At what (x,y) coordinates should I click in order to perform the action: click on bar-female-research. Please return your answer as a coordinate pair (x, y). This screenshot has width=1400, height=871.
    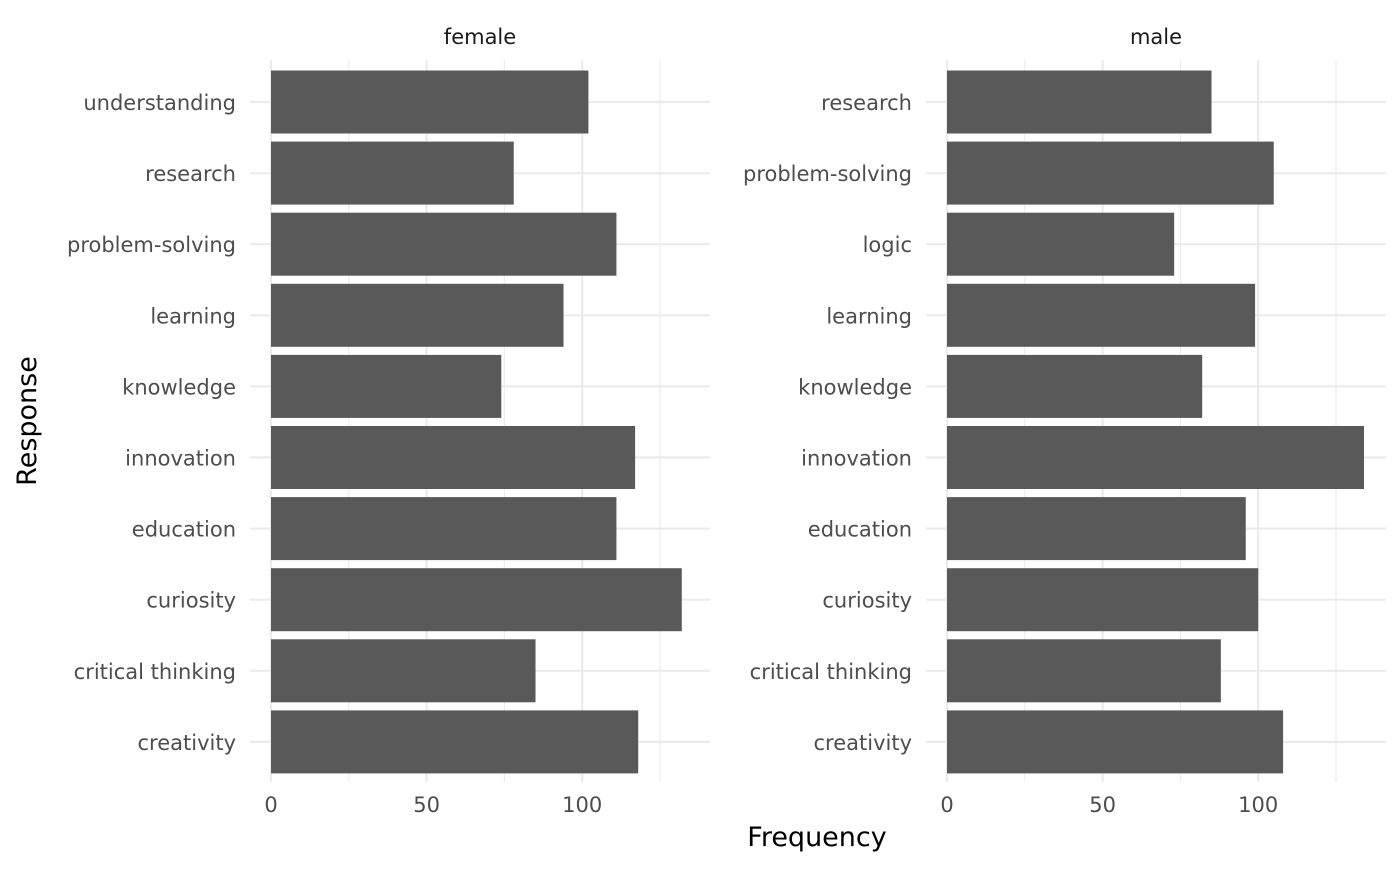
    Looking at the image, I should click on (392, 173).